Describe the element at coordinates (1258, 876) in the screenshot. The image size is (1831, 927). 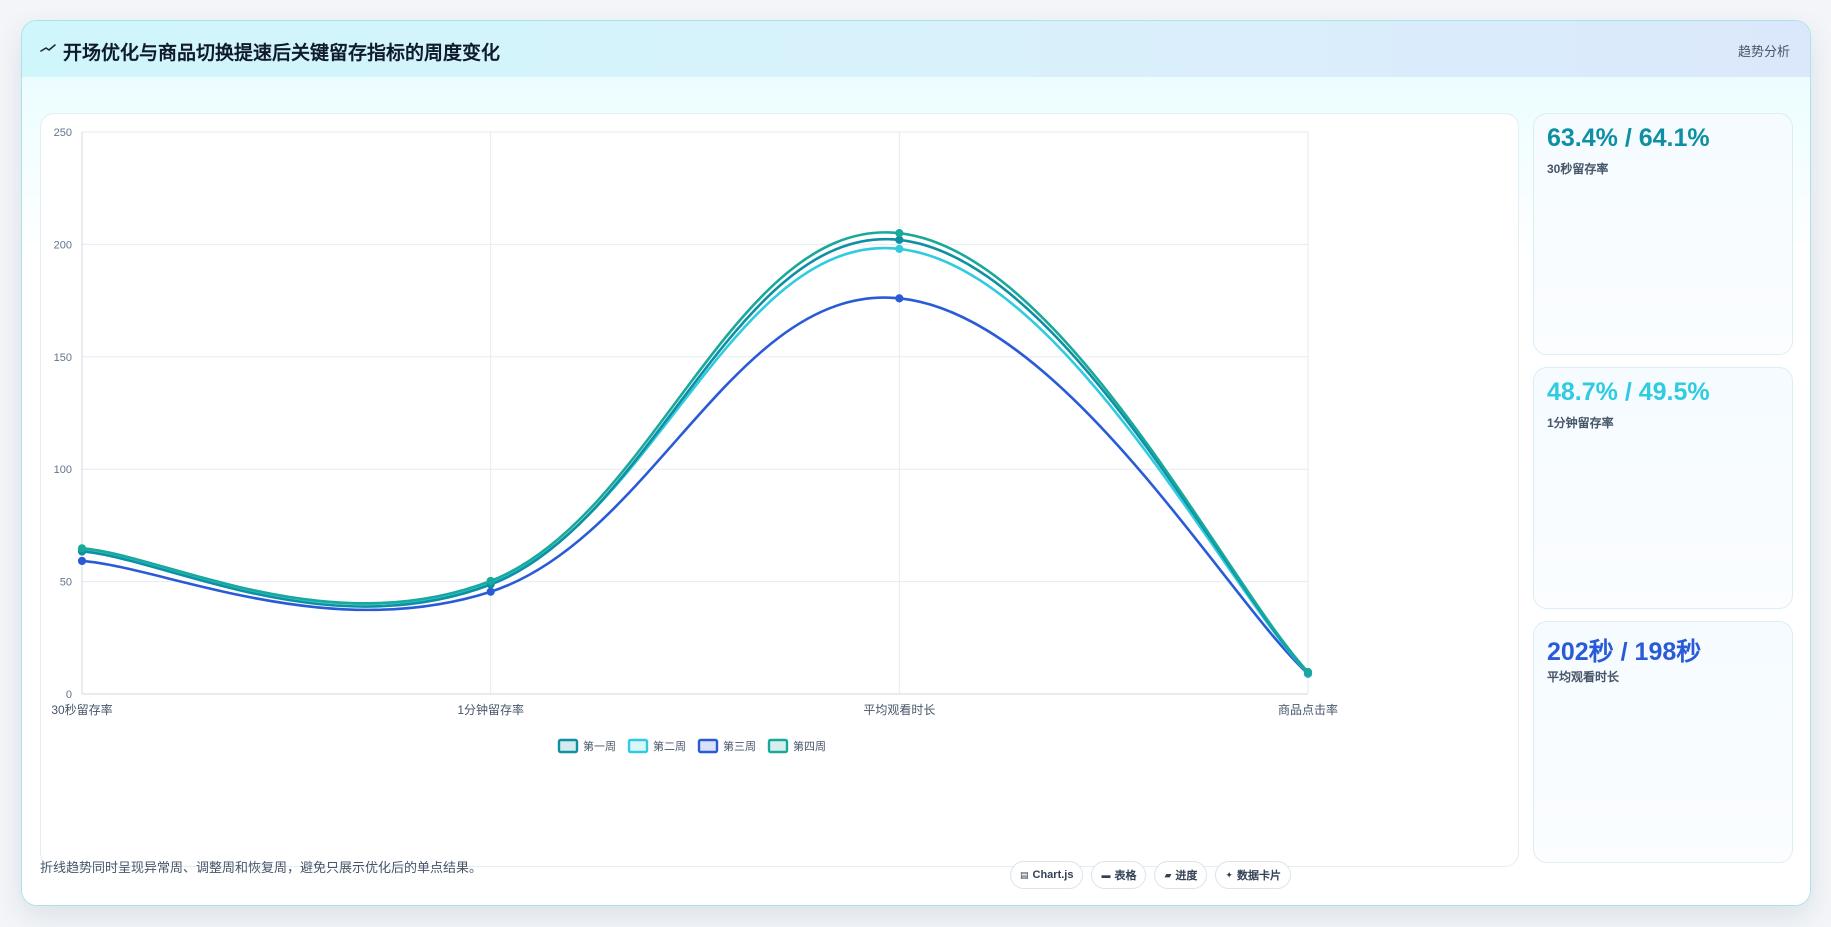
I see `chip-label: 数据卡片` at that location.